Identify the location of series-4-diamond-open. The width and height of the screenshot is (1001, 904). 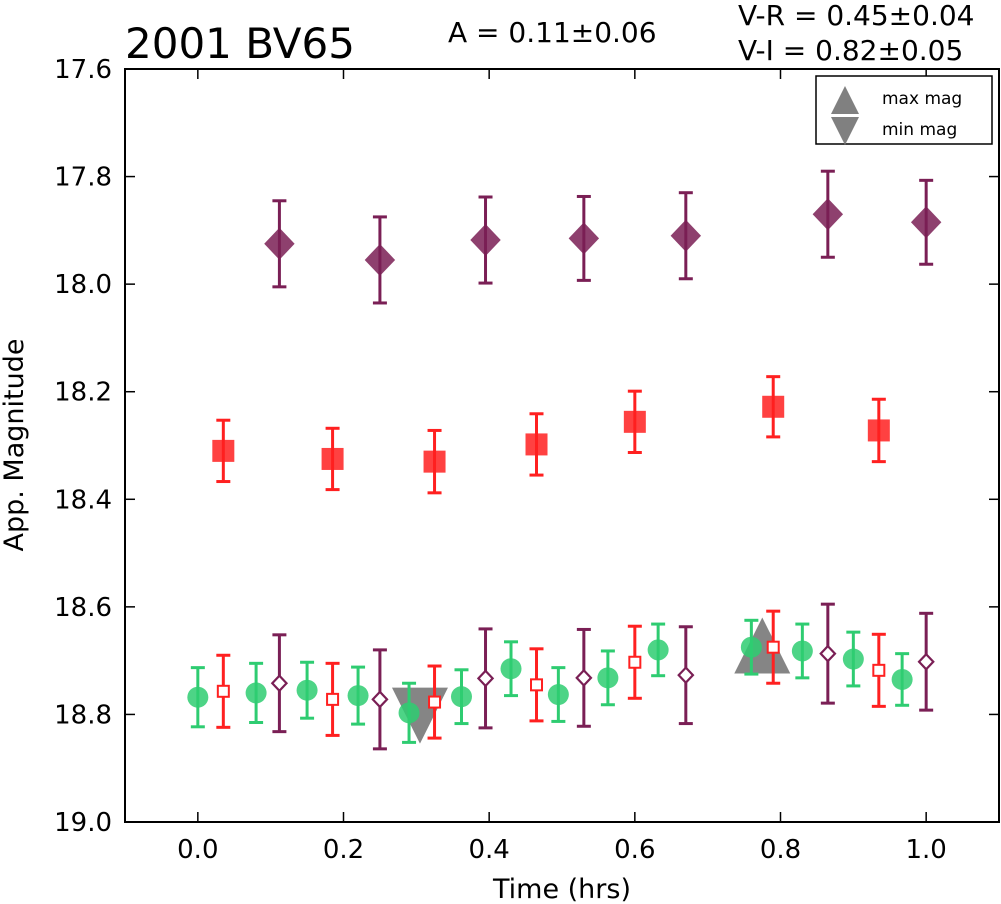
(602, 676).